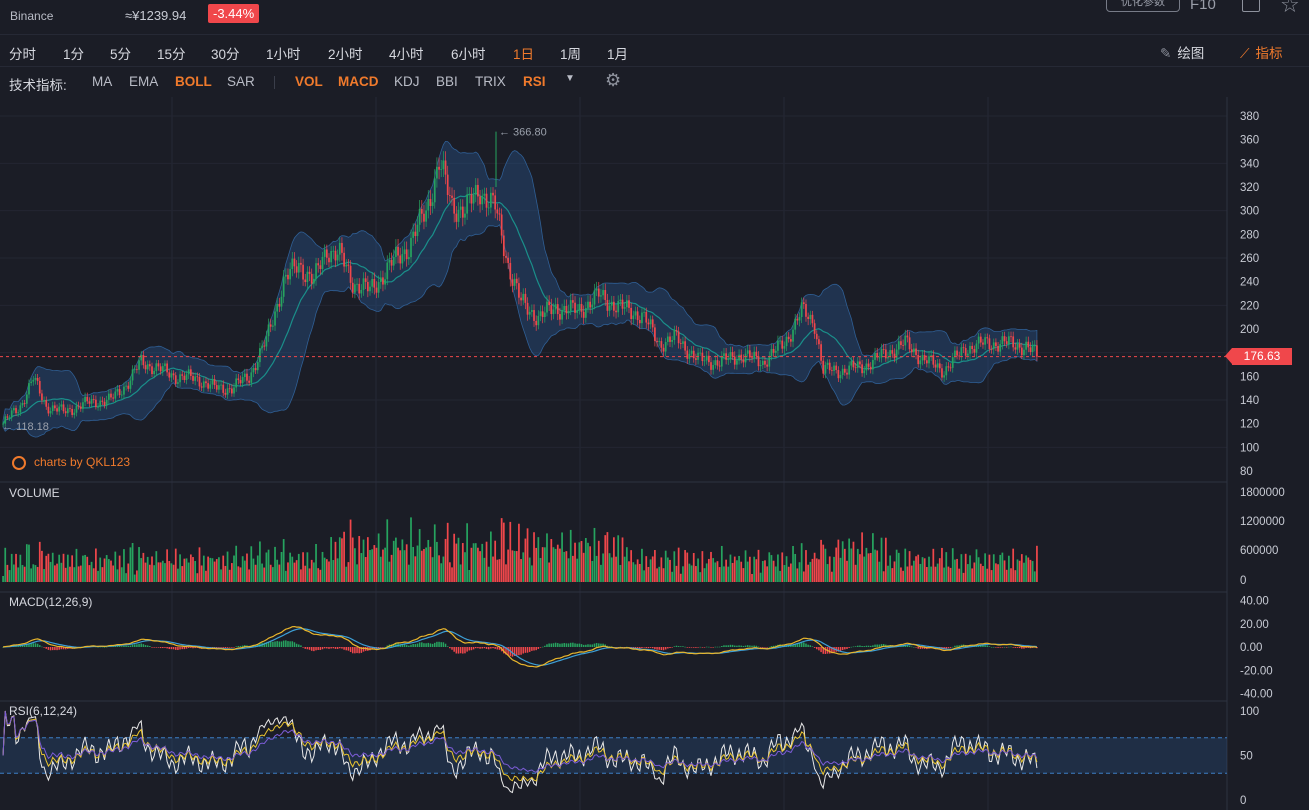 Image resolution: width=1309 pixels, height=810 pixels. What do you see at coordinates (74, 54) in the screenshot?
I see `timeframe-1: 1分` at bounding box center [74, 54].